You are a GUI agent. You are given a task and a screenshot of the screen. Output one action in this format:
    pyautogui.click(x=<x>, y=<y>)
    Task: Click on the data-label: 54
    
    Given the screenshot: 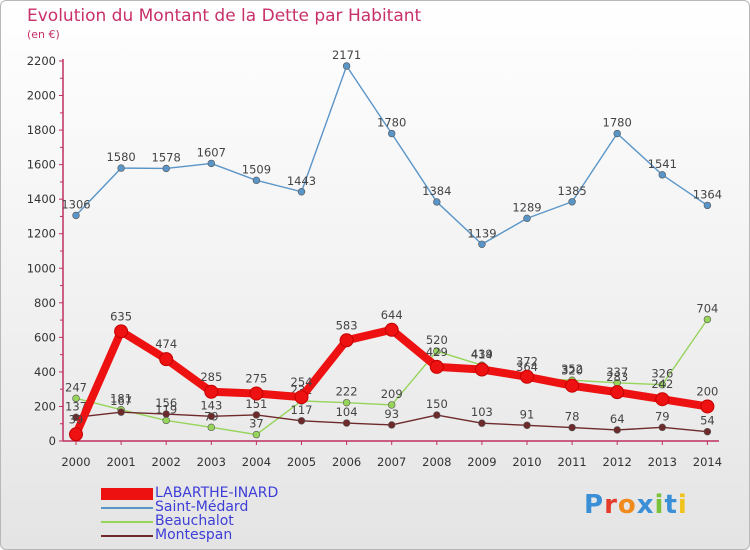 What is the action you would take?
    pyautogui.click(x=707, y=421)
    